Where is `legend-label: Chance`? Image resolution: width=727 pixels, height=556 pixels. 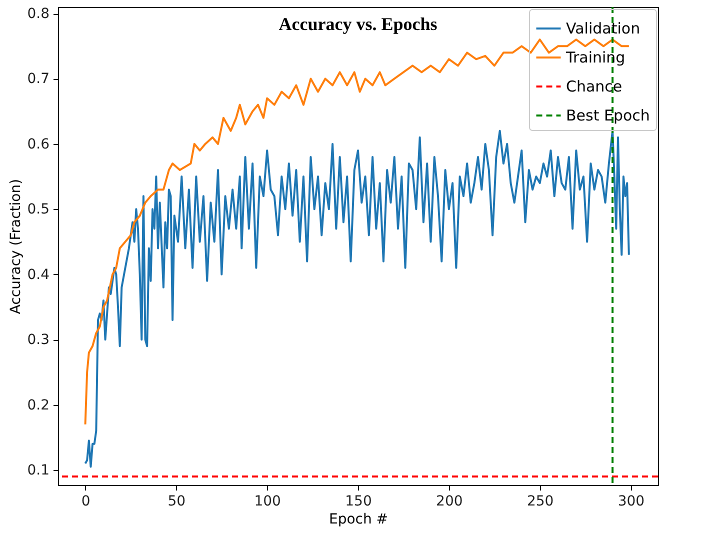
legend-label: Chance is located at coordinates (594, 87).